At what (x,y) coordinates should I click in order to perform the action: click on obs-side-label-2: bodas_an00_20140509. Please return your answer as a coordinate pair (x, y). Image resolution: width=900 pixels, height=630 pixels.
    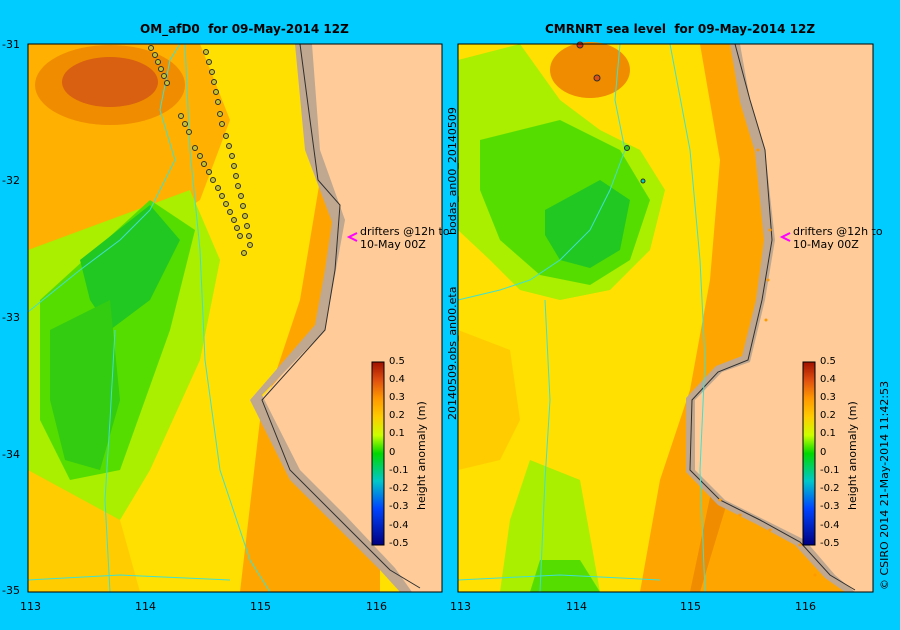
    Looking at the image, I should click on (452, 171).